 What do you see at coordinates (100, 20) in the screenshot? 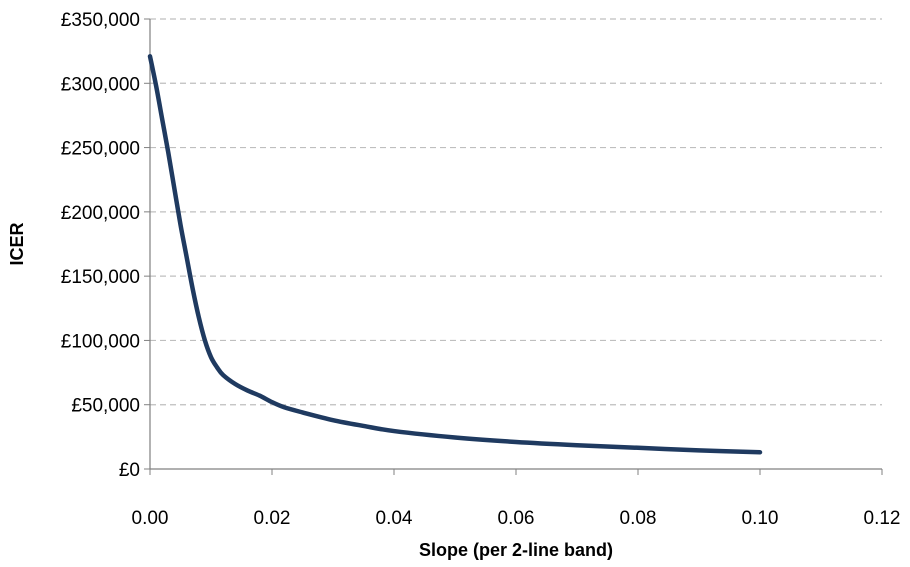
I see `y-tick-label: £350,000` at bounding box center [100, 20].